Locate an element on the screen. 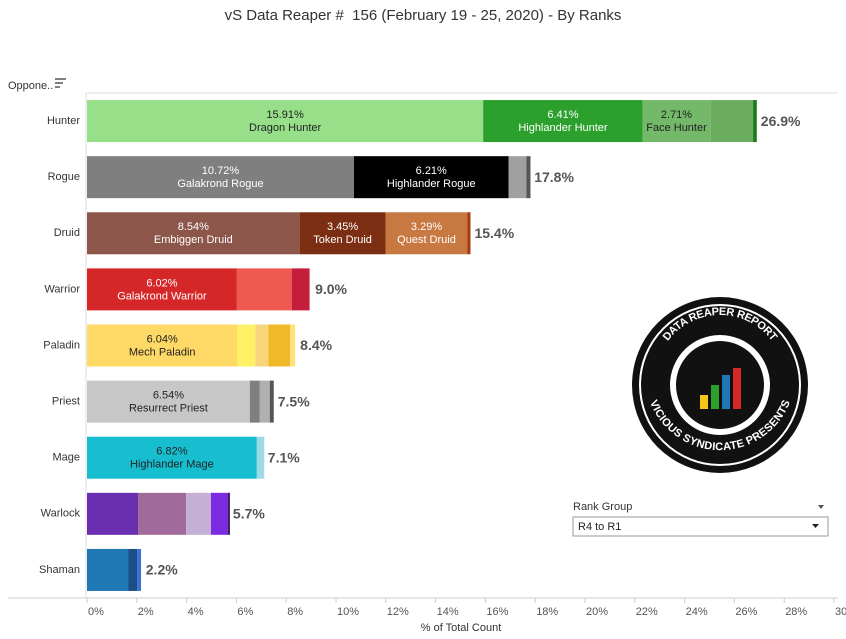 The width and height of the screenshot is (846, 639). segment-name-label: Mech Paladin is located at coordinates (162, 352).